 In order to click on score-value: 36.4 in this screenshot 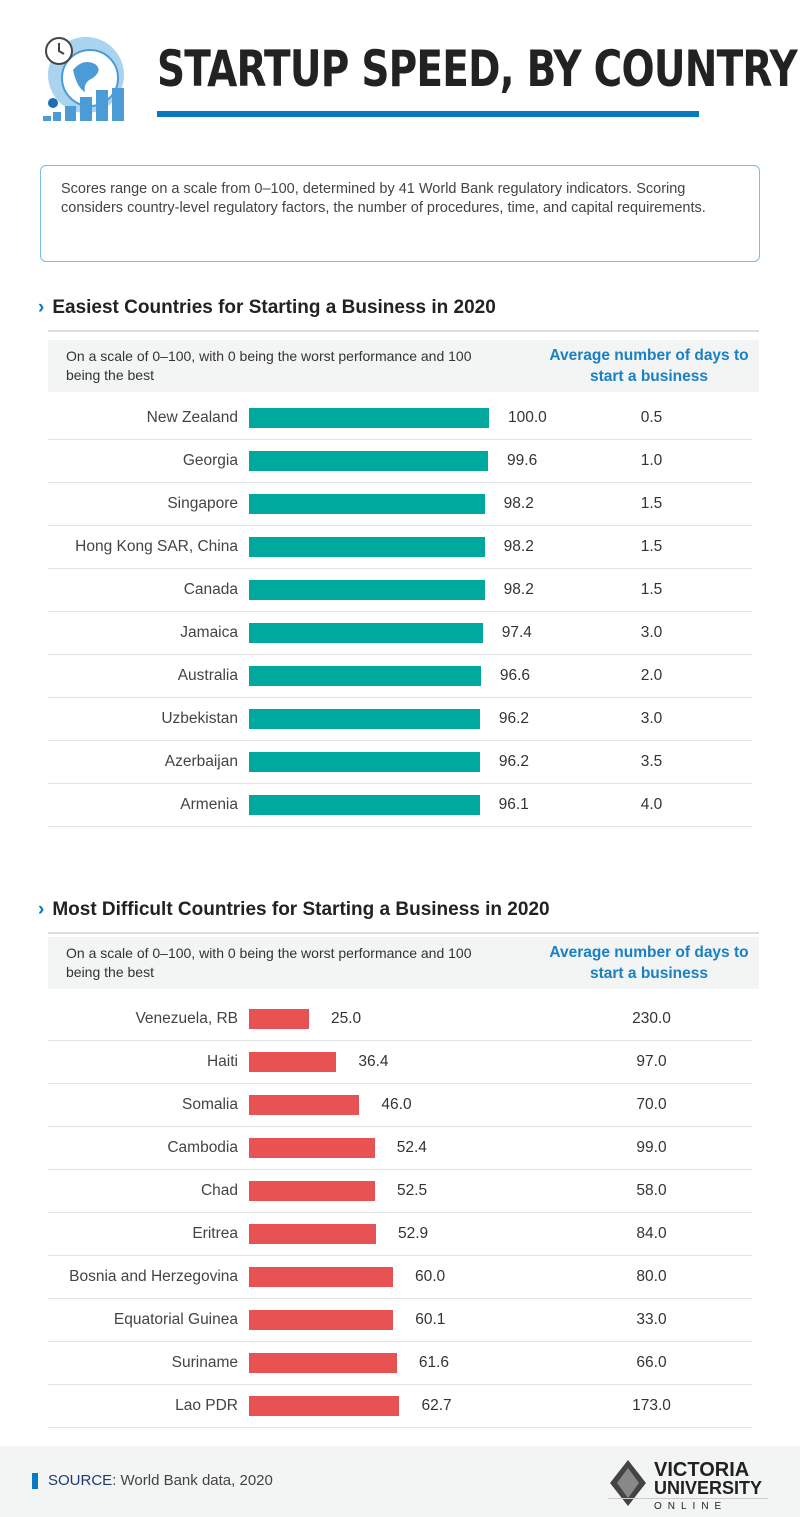, I will do `click(373, 1061)`.